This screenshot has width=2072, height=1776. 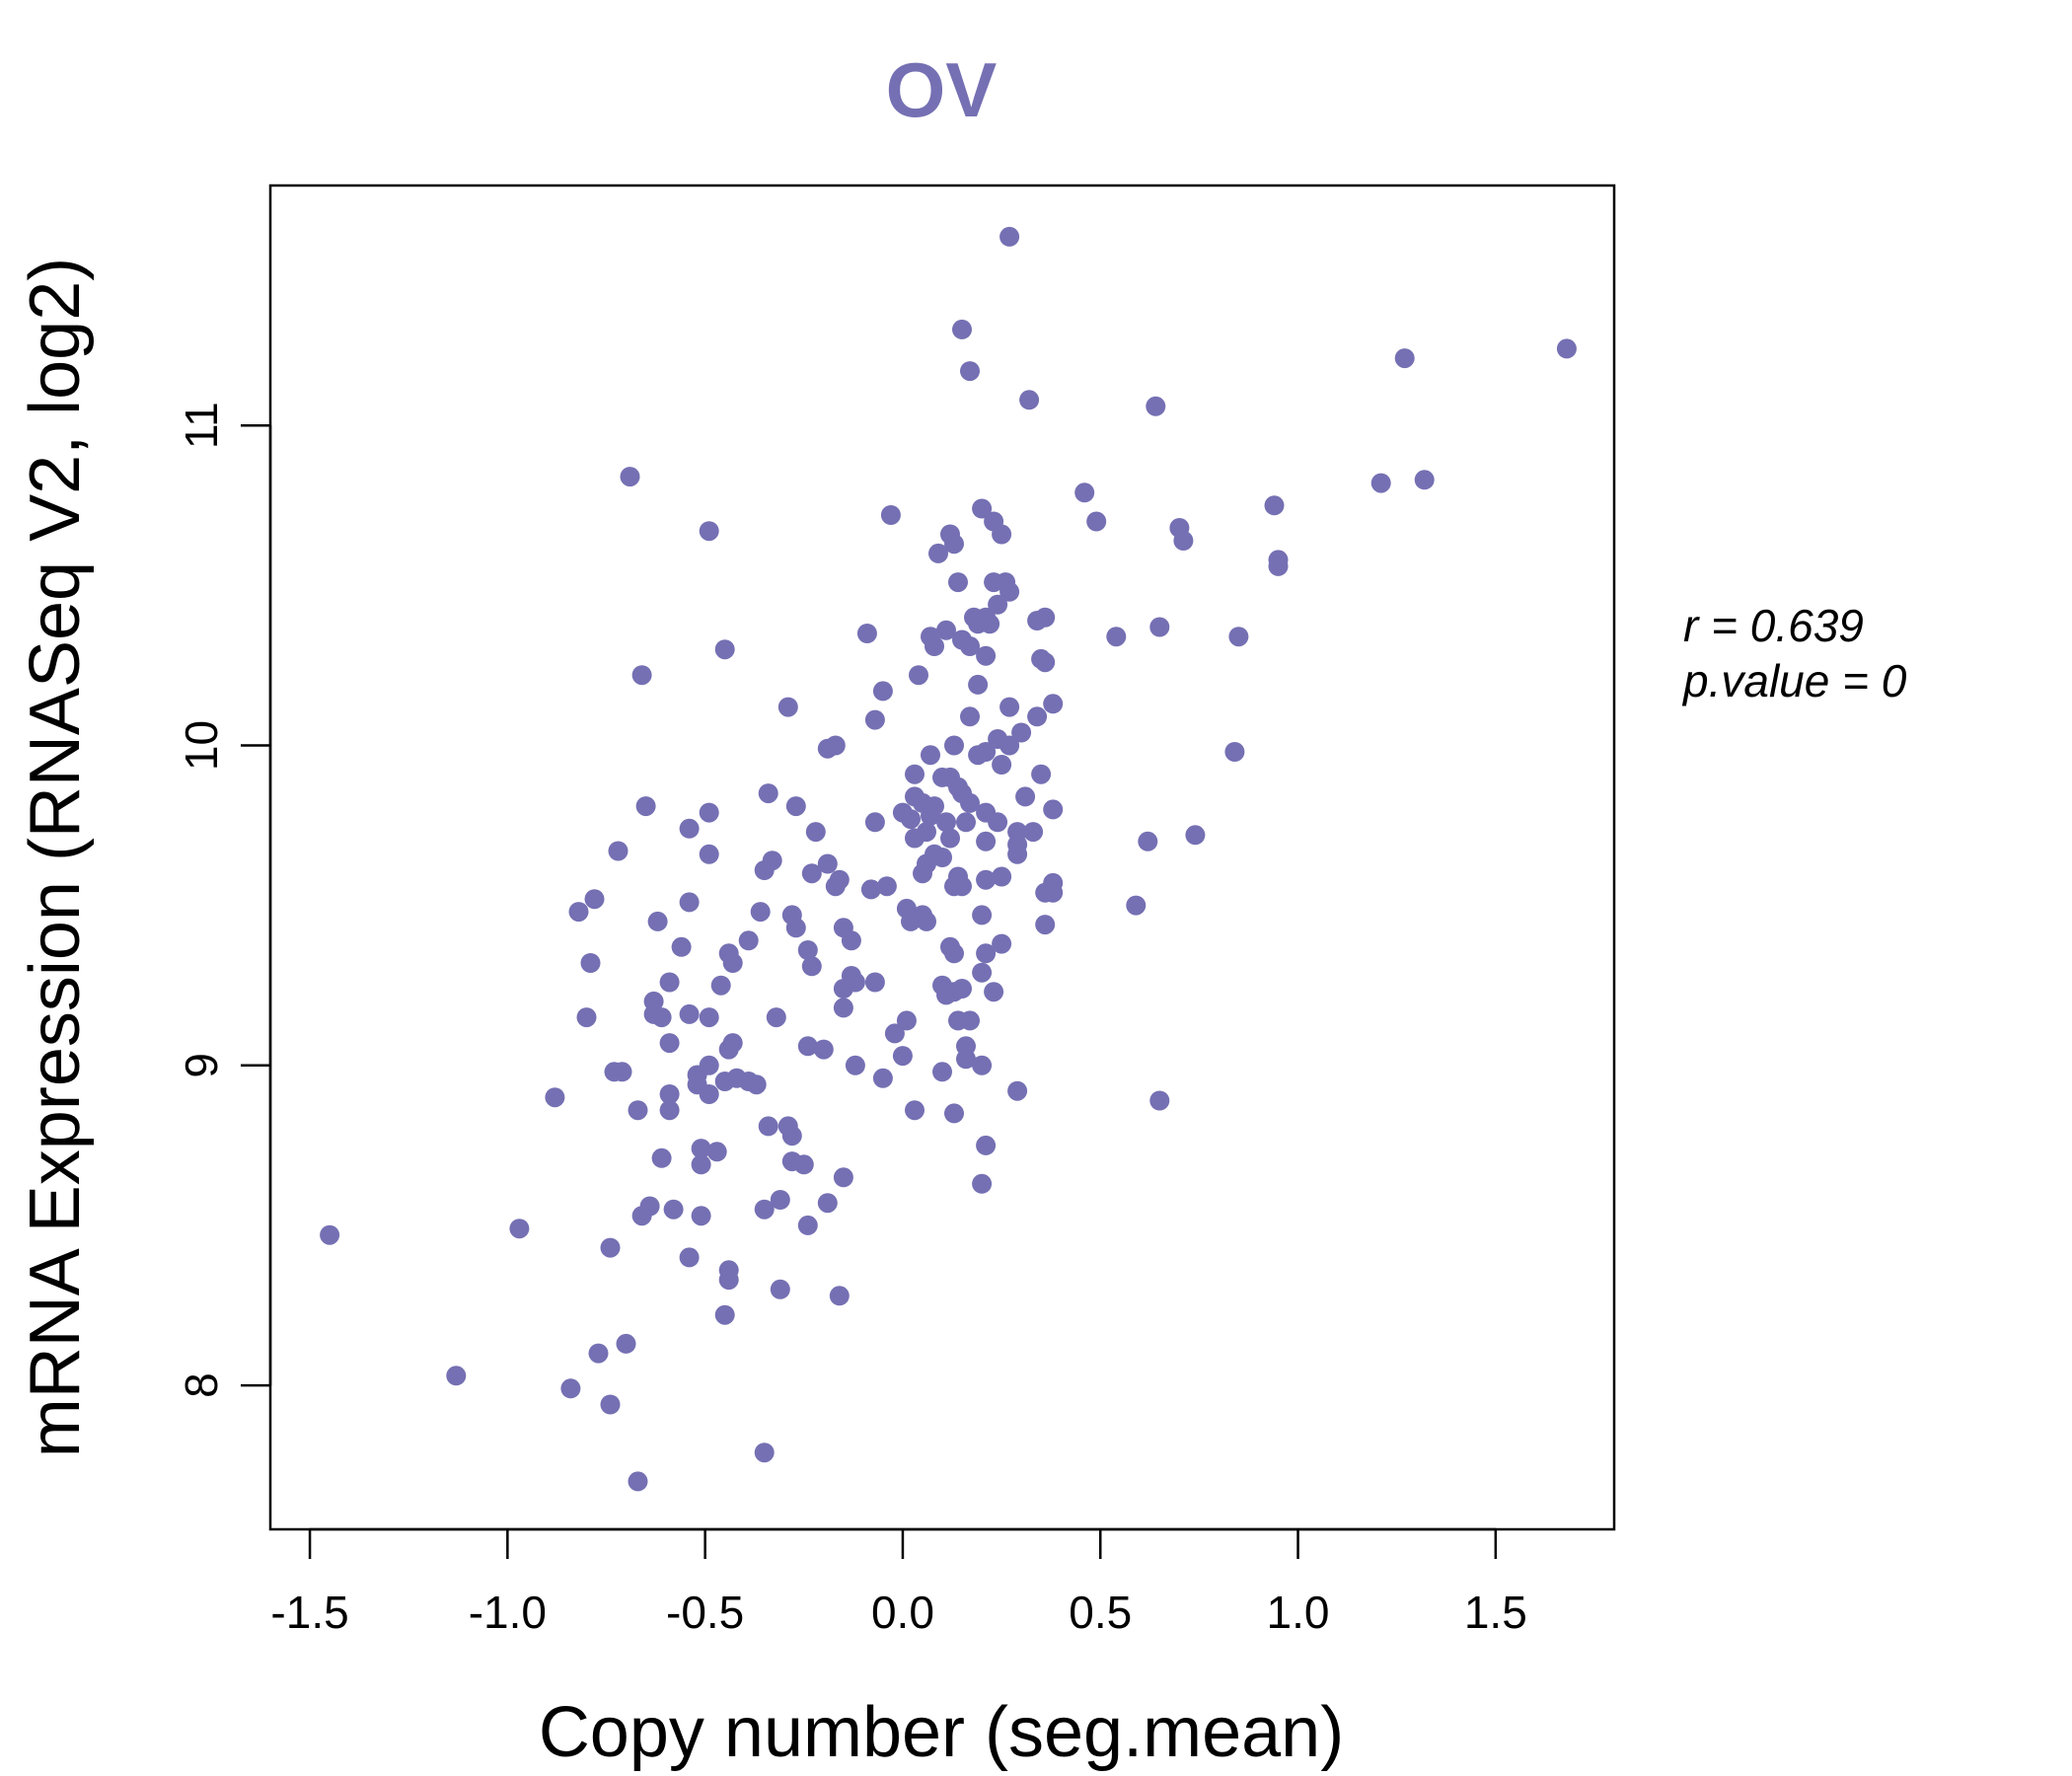 I want to click on y-tick-label: 9, so click(x=202, y=1066).